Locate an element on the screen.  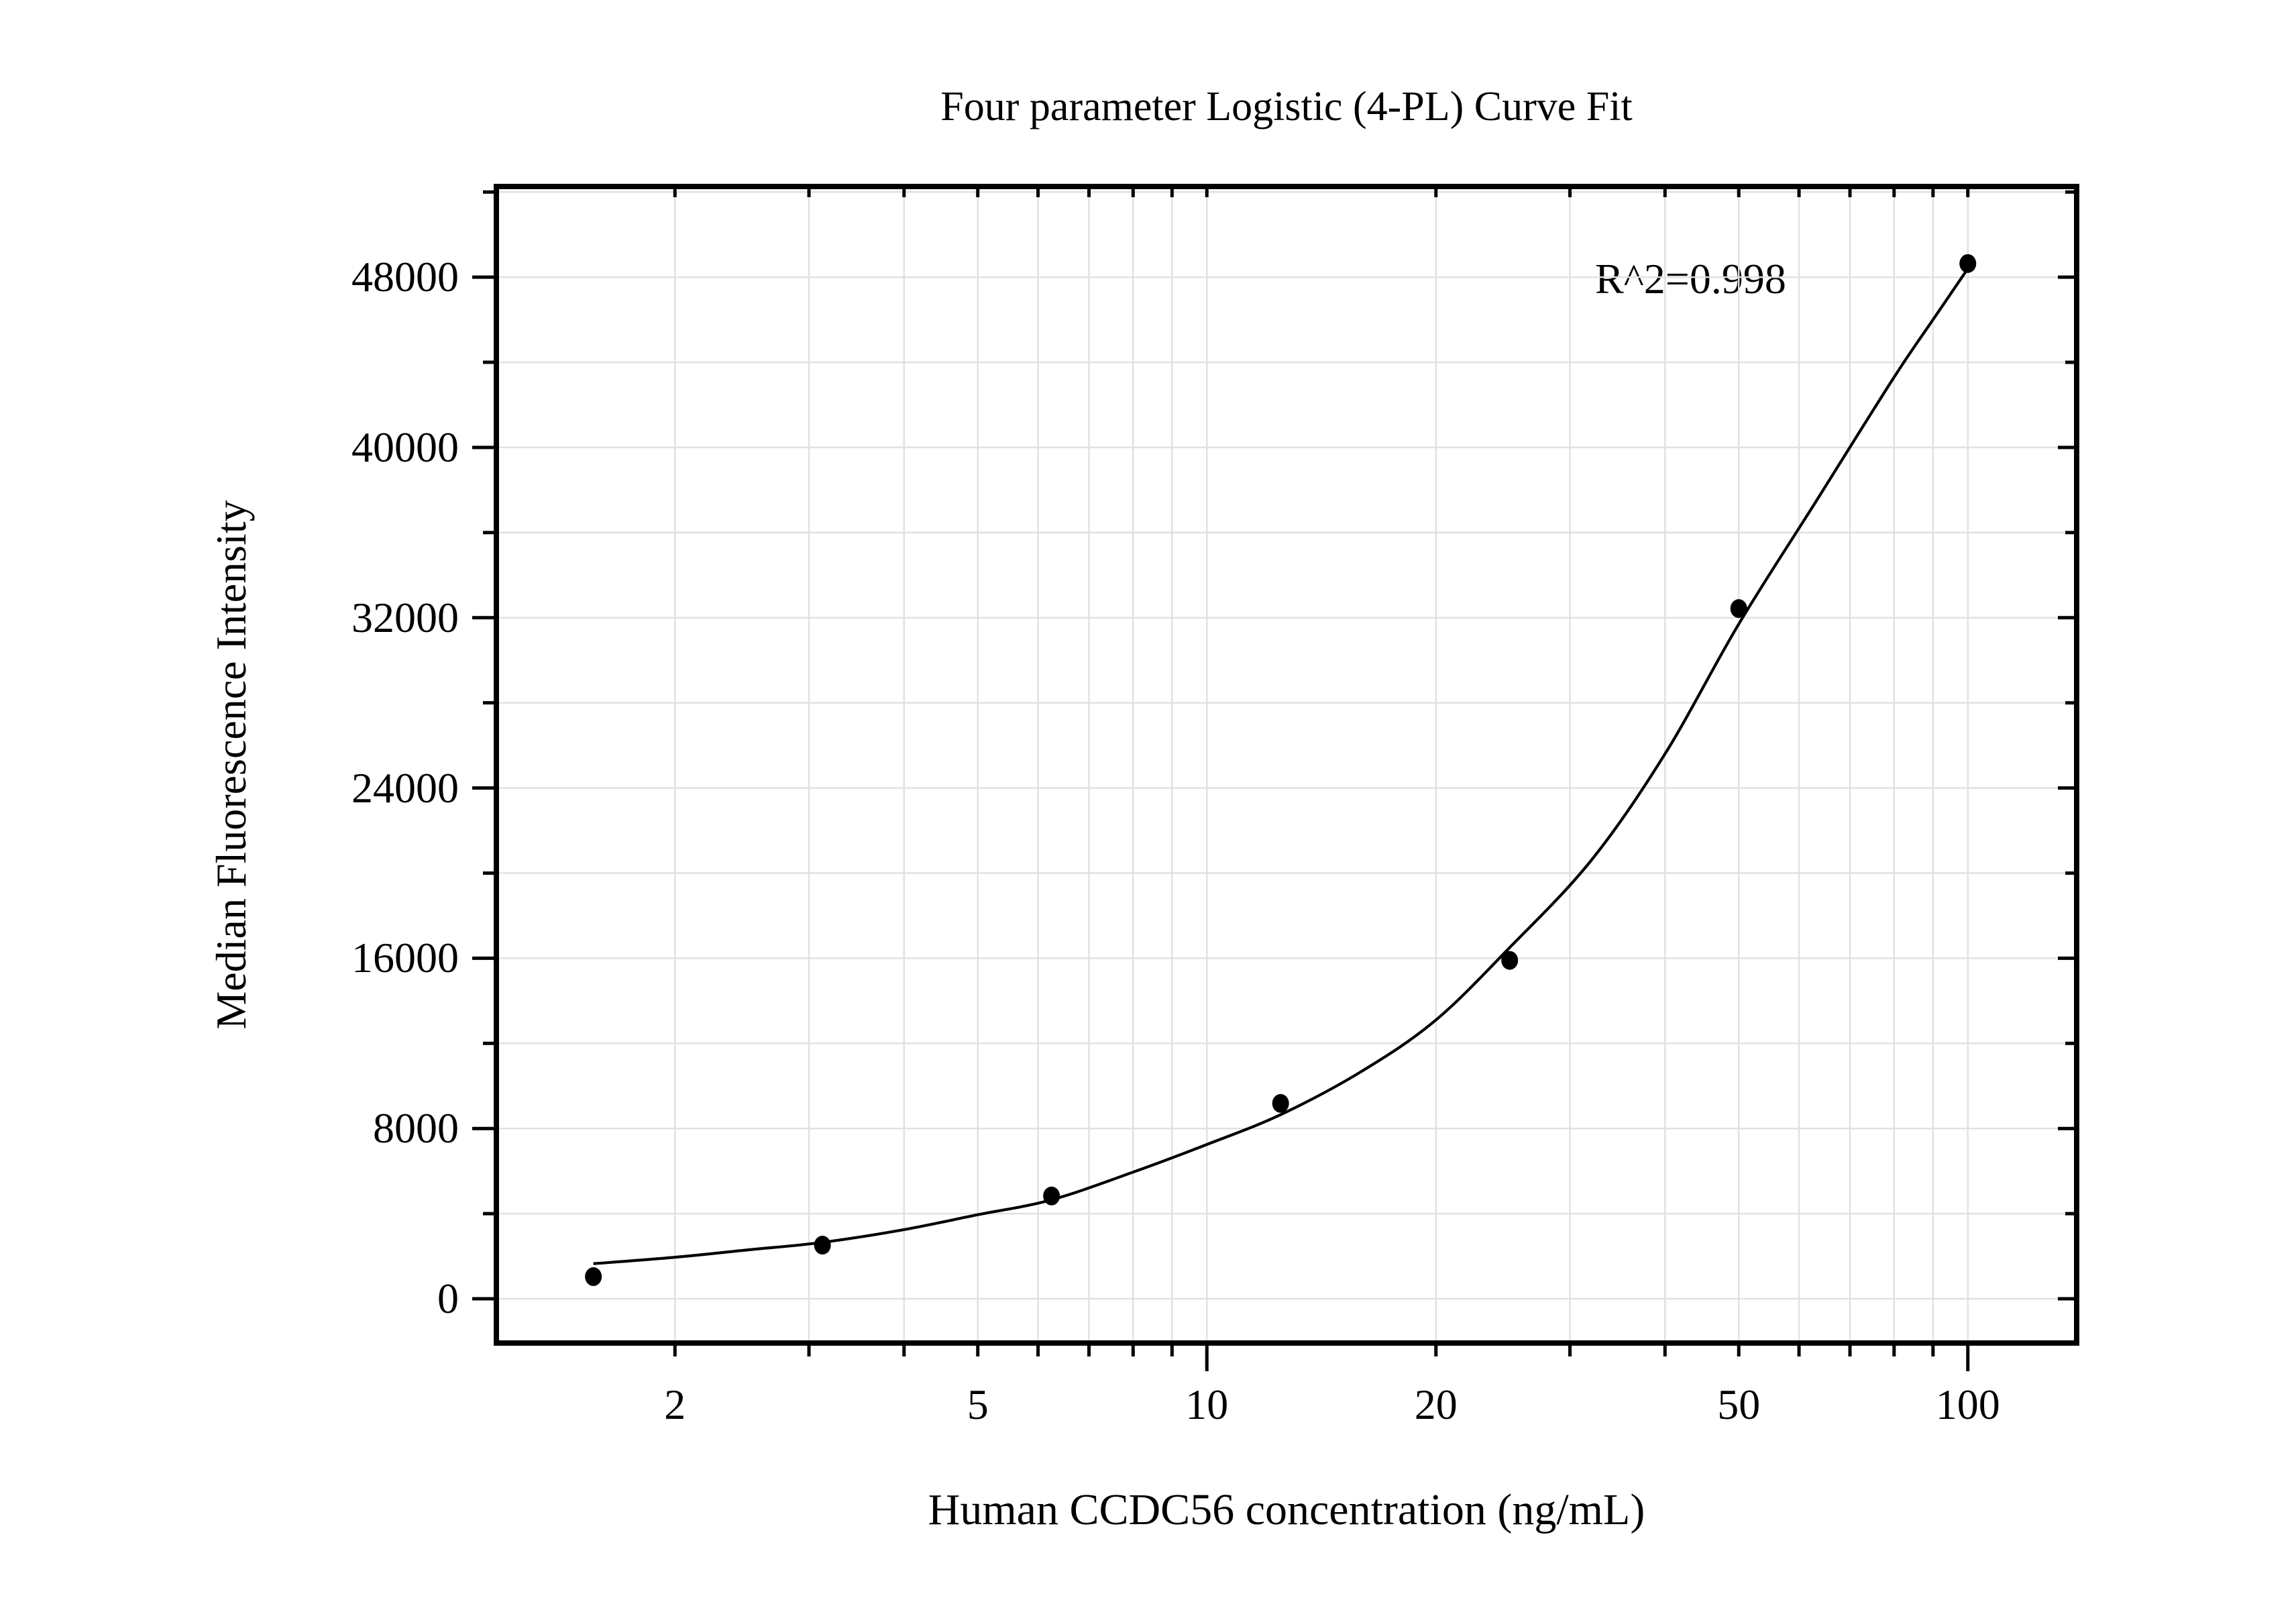
r-squared-annotation: R^2=0.998 is located at coordinates (1690, 279).